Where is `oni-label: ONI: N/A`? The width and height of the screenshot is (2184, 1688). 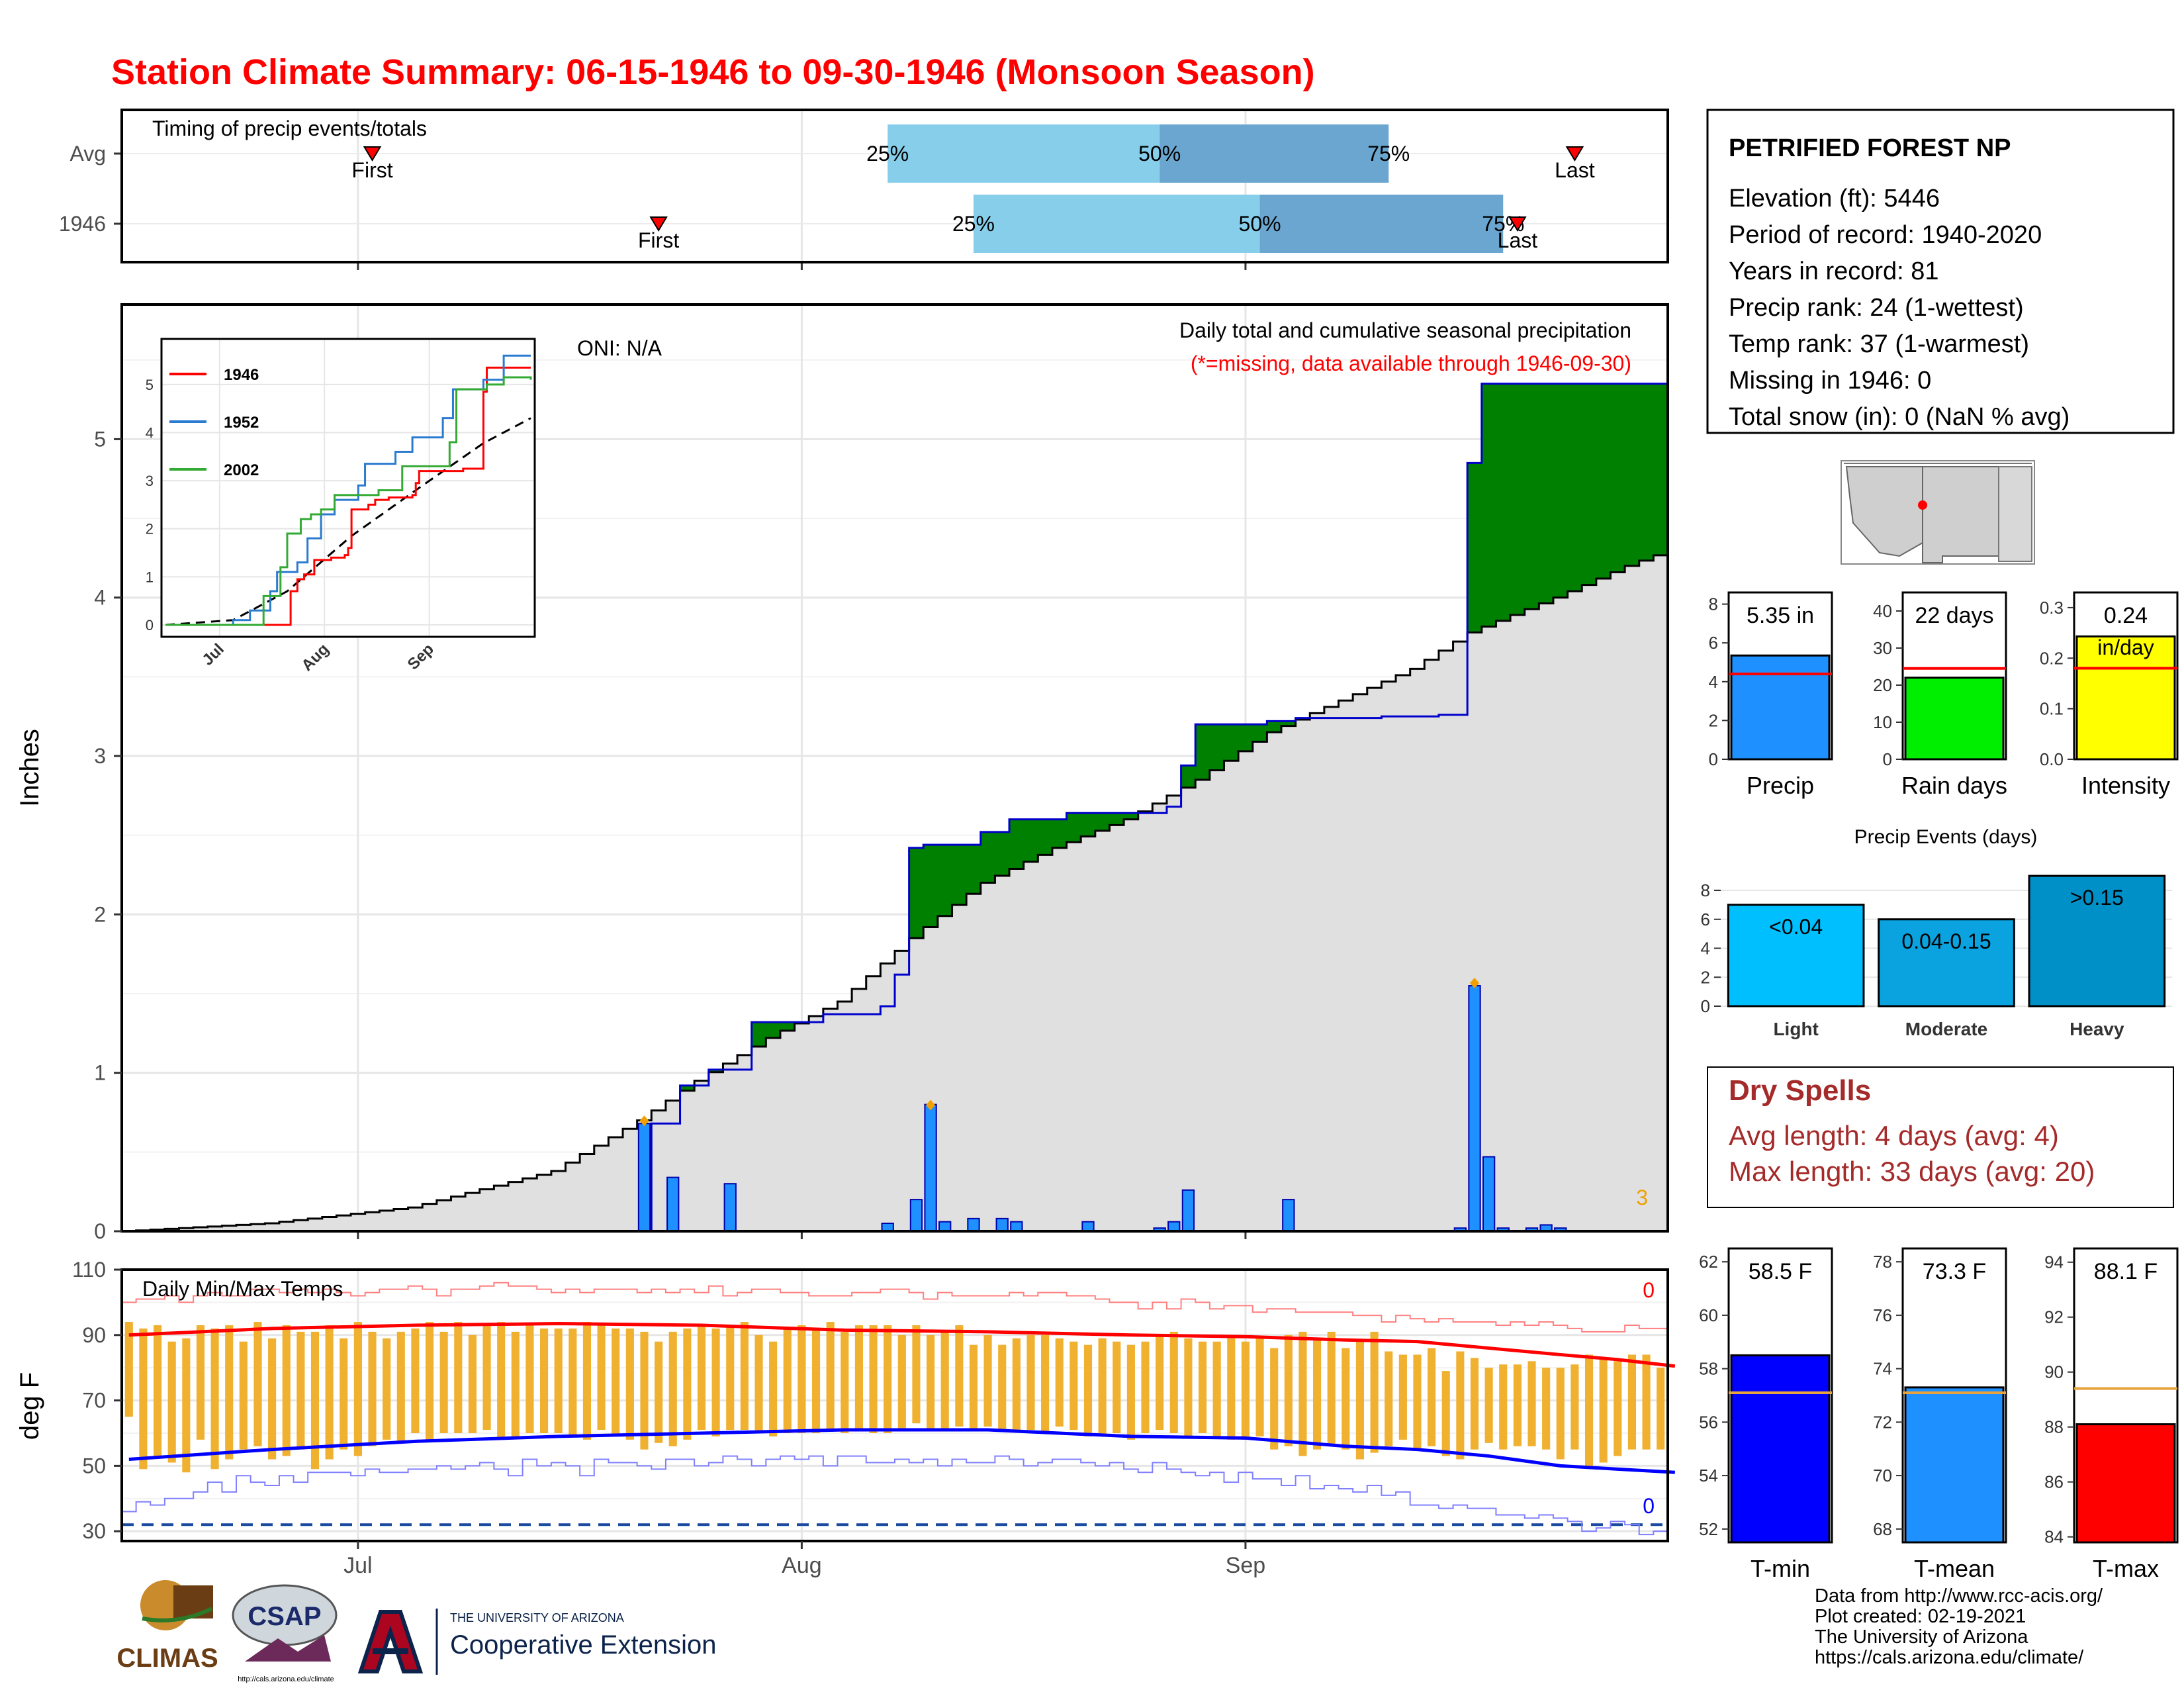 oni-label: ONI: N/A is located at coordinates (619, 348).